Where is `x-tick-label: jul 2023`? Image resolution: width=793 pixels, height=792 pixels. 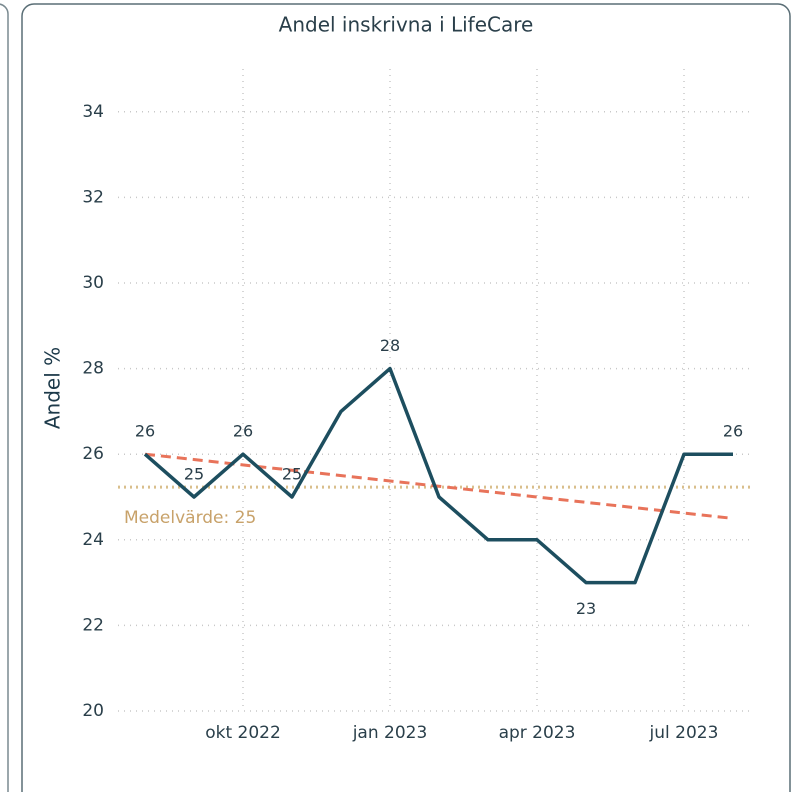 x-tick-label: jul 2023 is located at coordinates (684, 733).